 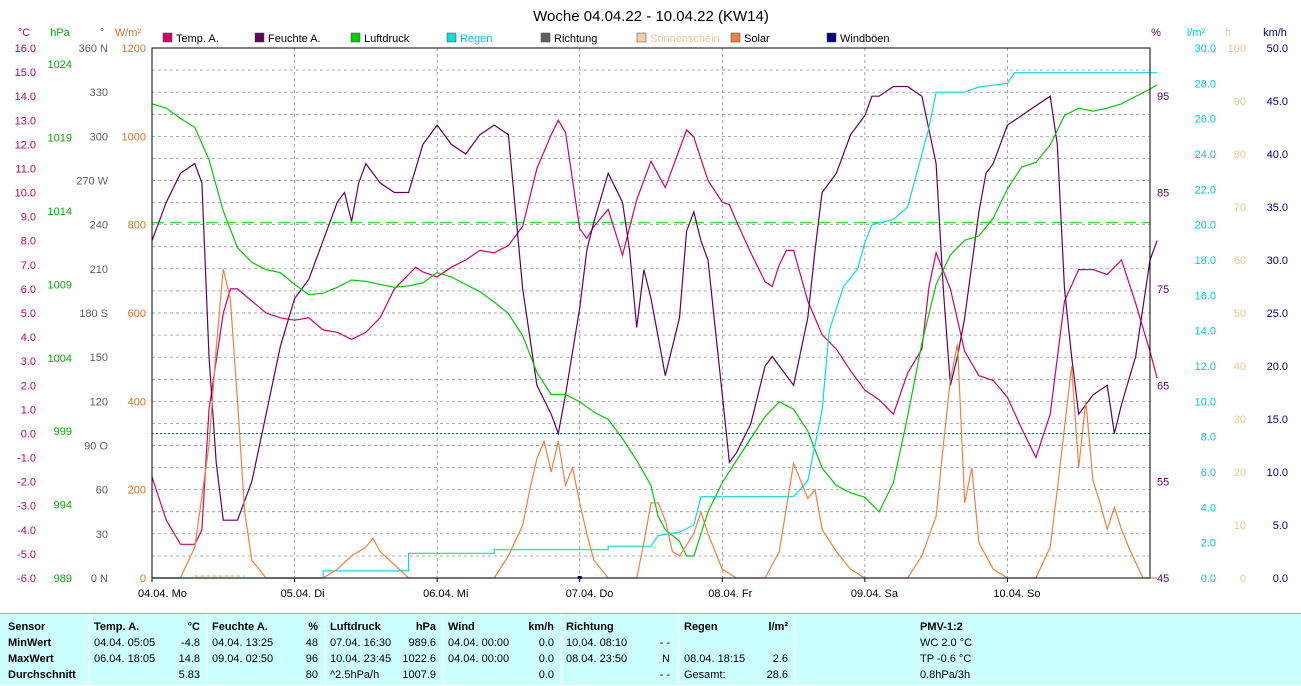 I want to click on tick-temp-10: 6.0, so click(x=28, y=290).